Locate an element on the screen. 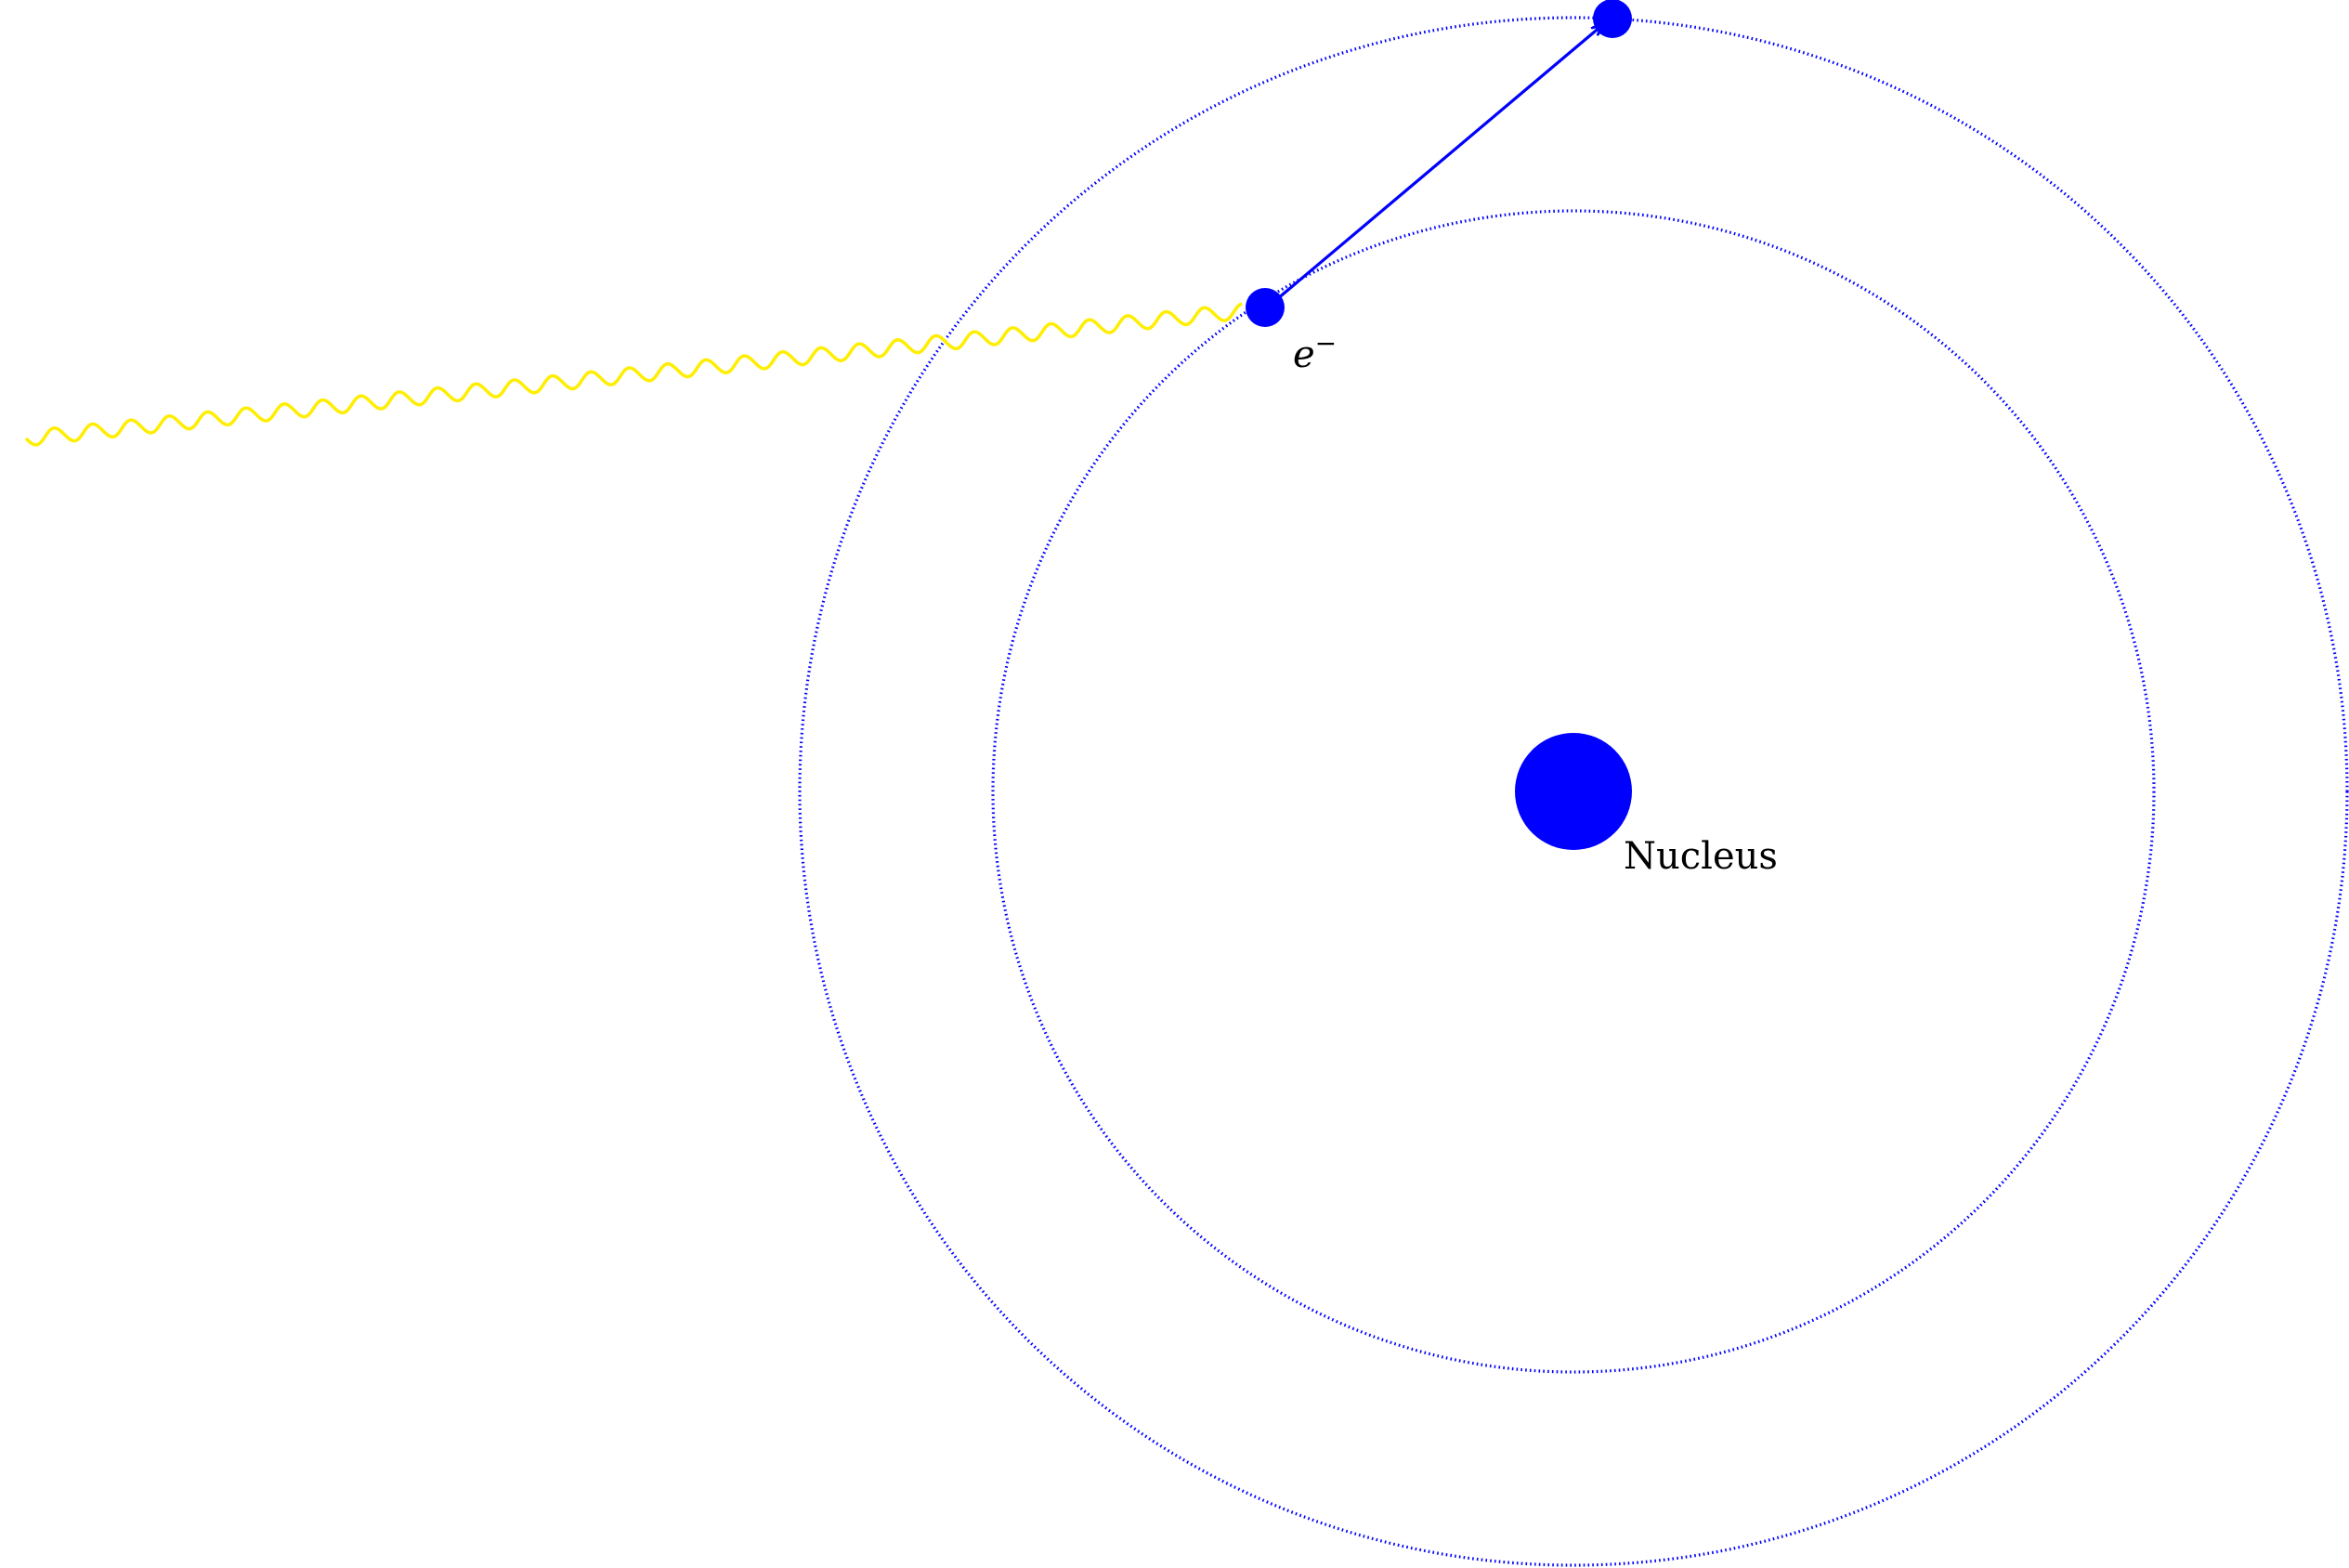 The image size is (2349, 1568). electron-label: e− is located at coordinates (1315, 352).